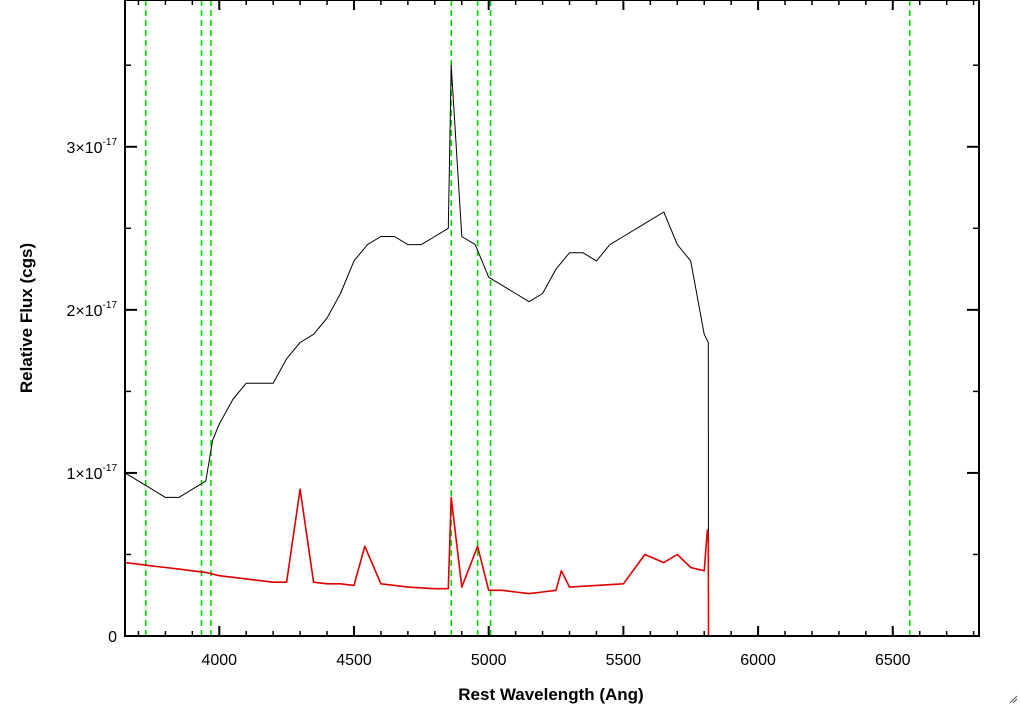 The image size is (1020, 706). What do you see at coordinates (92, 473) in the screenshot?
I see `y-tick-label-1: 1×10⁻¹⁷` at bounding box center [92, 473].